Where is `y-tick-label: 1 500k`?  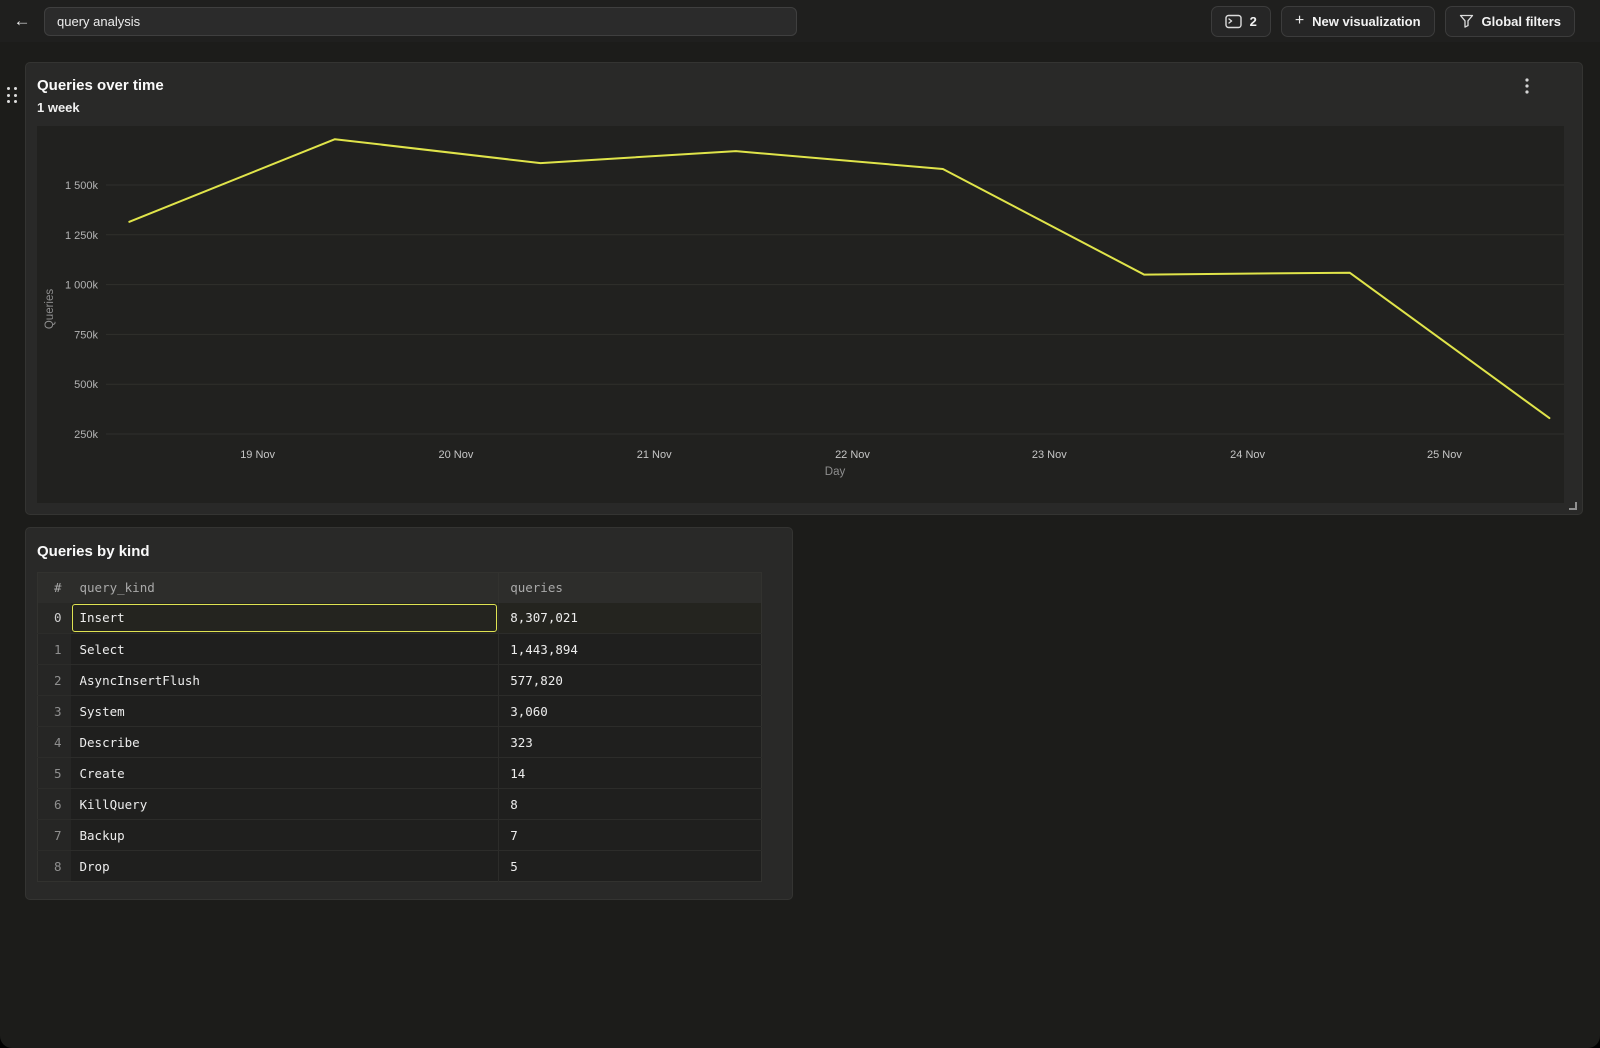 y-tick-label: 1 500k is located at coordinates (82, 186).